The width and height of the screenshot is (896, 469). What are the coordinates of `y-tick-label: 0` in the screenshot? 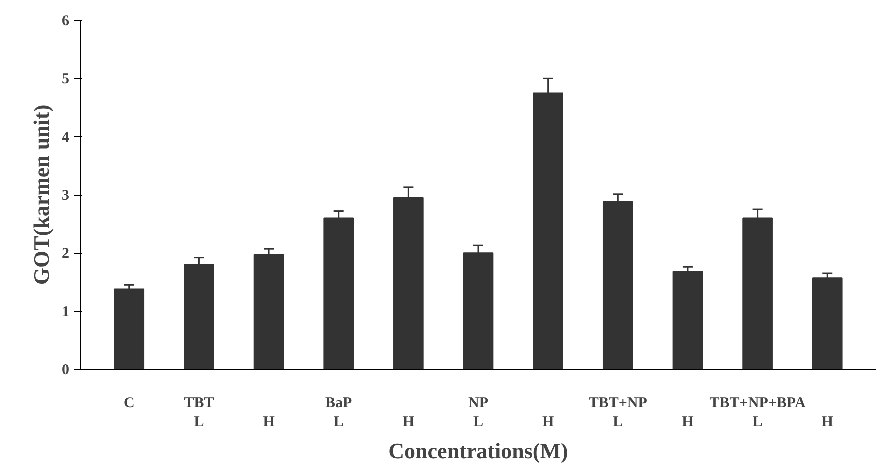 It's located at (66, 370).